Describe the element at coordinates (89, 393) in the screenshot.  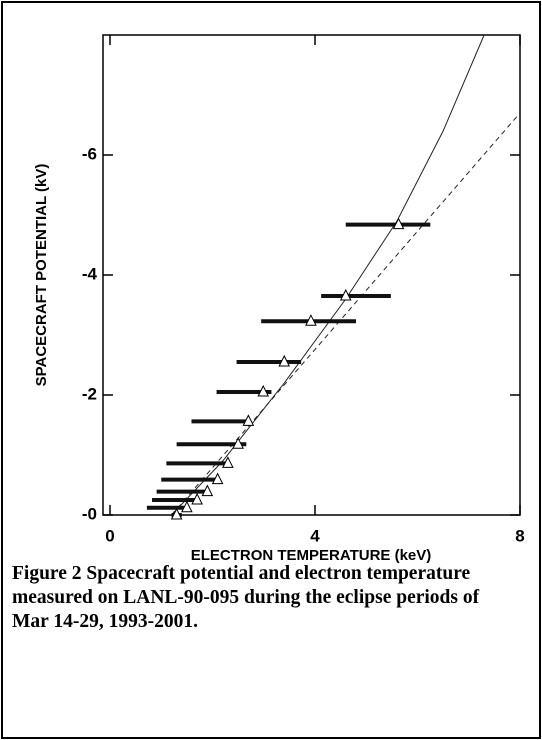
I see `y-tick-label: -2` at that location.